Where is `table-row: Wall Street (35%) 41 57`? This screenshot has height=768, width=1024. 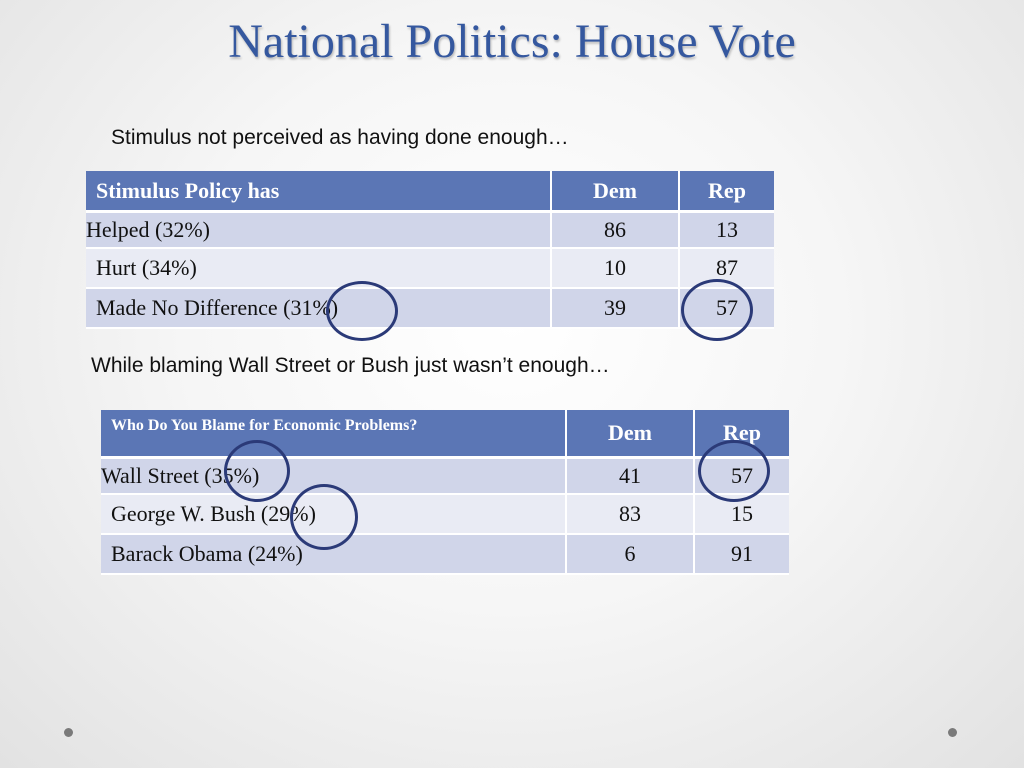 table-row: Wall Street (35%) 41 57 is located at coordinates (445, 476).